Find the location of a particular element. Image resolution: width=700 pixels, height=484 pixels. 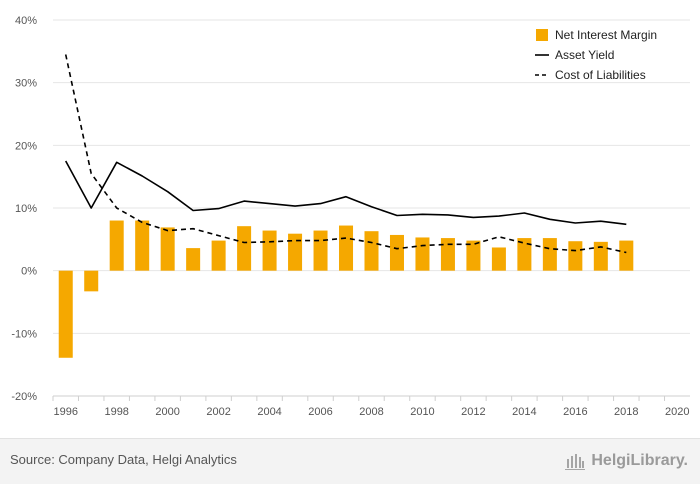

x-tick-label: 1998 is located at coordinates (116, 412).